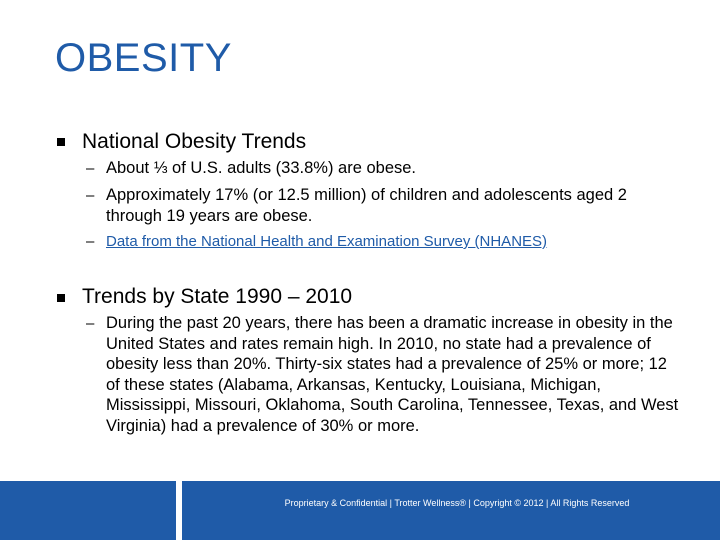  What do you see at coordinates (217, 296) in the screenshot?
I see `bullet-trends-by-state: Trends by State 1990 – 2010` at bounding box center [217, 296].